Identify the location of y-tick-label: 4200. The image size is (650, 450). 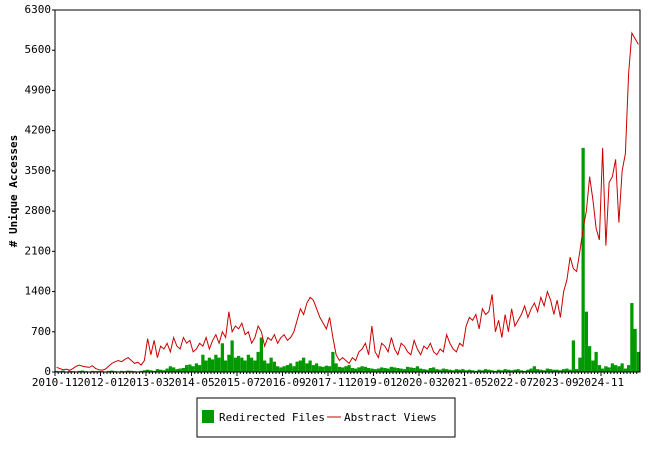
(38, 130).